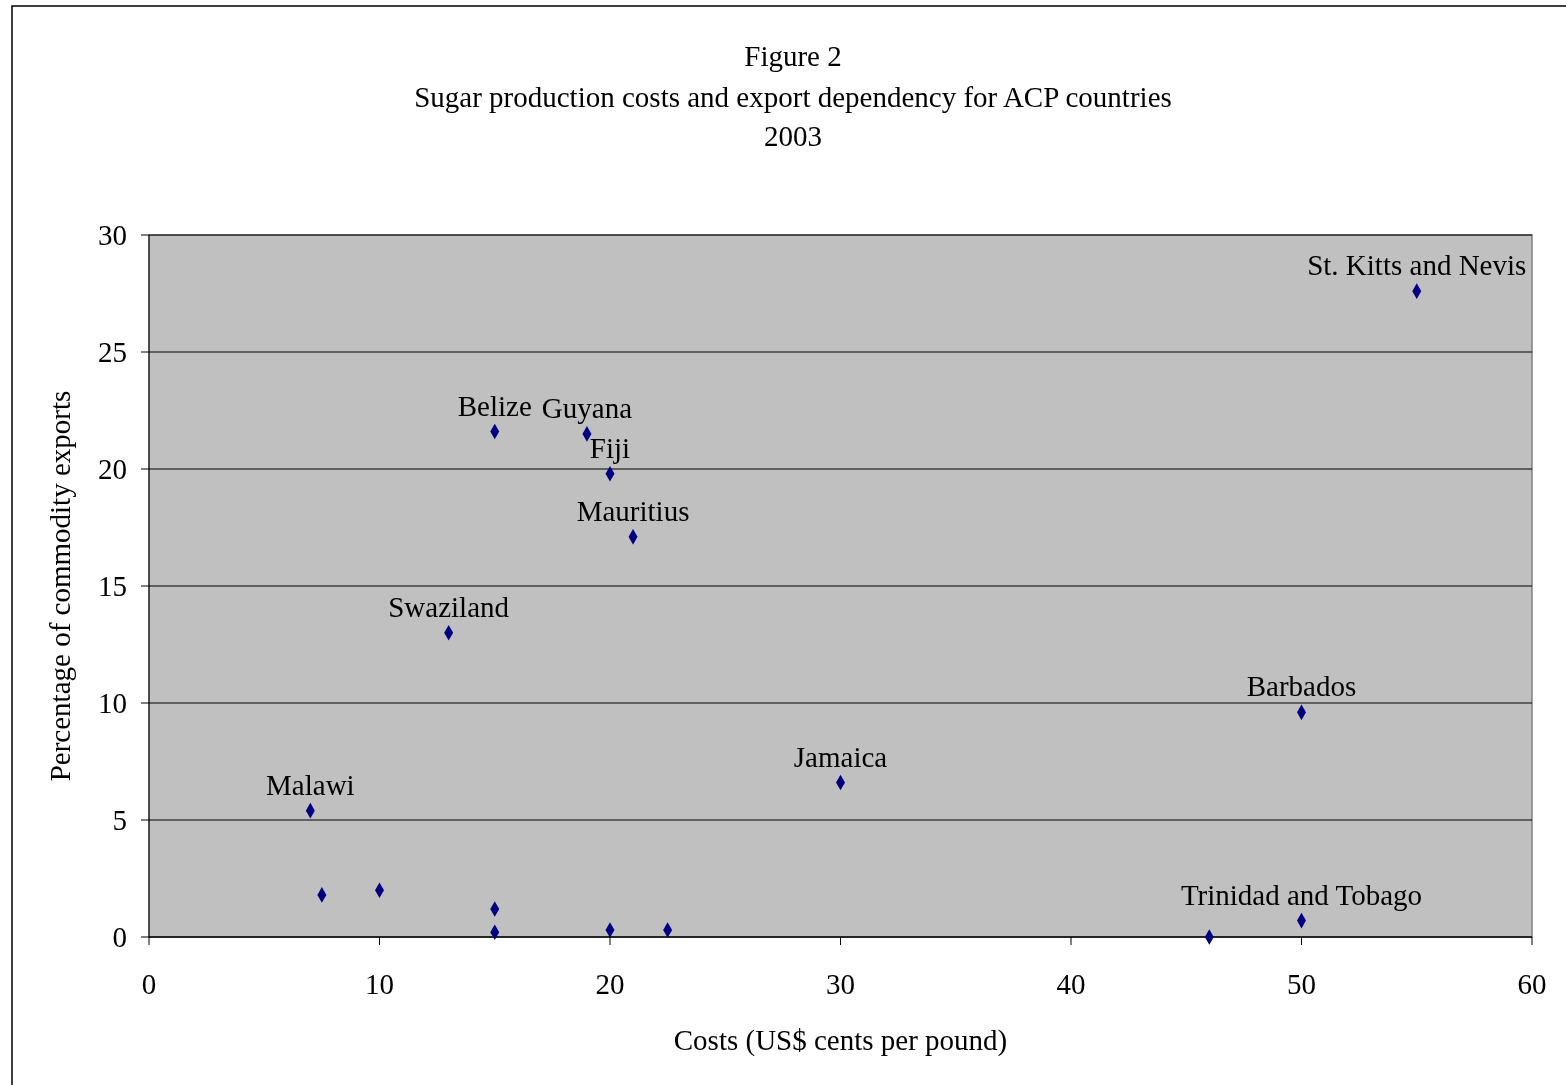  I want to click on y-tick-label: 0, so click(119, 937).